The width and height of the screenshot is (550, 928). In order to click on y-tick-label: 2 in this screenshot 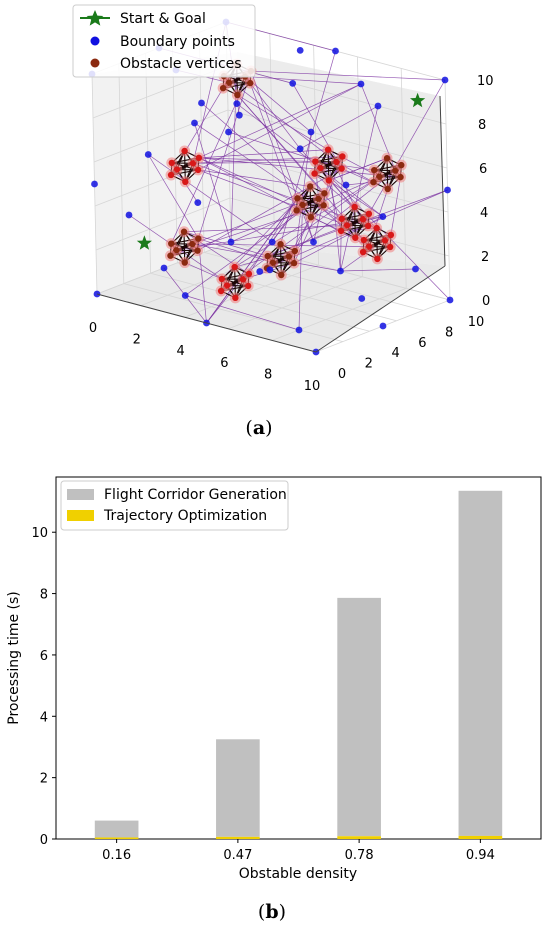, I will do `click(44, 779)`.